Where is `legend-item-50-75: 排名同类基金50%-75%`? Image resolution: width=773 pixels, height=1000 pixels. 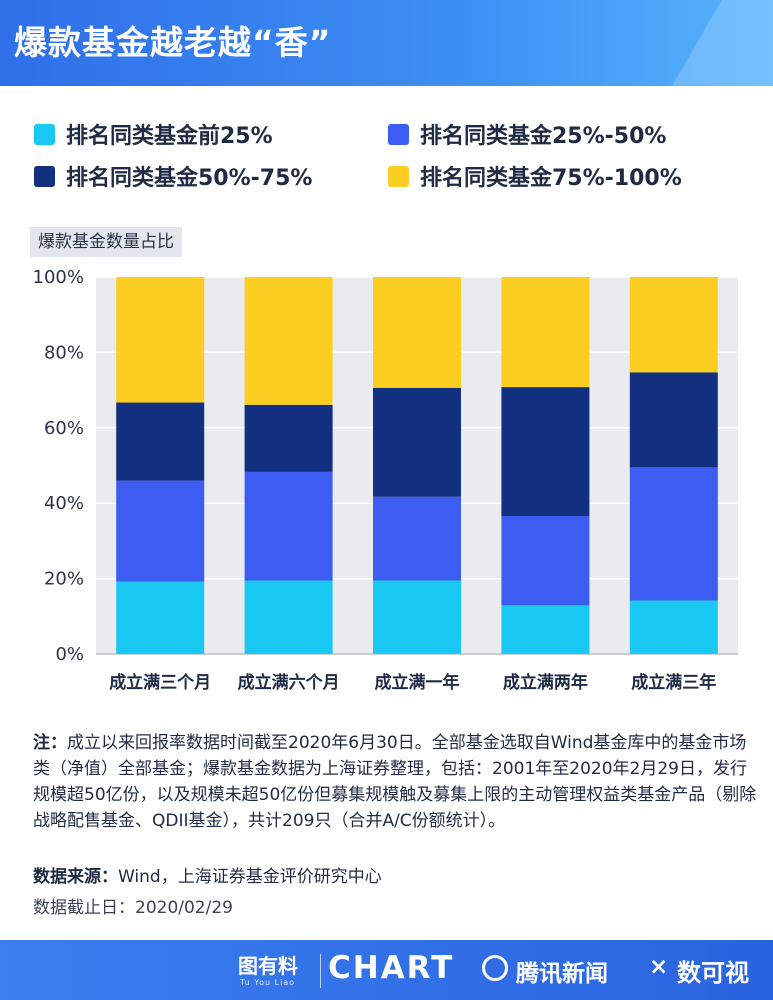
legend-item-50-75: 排名同类基金50%-75% is located at coordinates (173, 176).